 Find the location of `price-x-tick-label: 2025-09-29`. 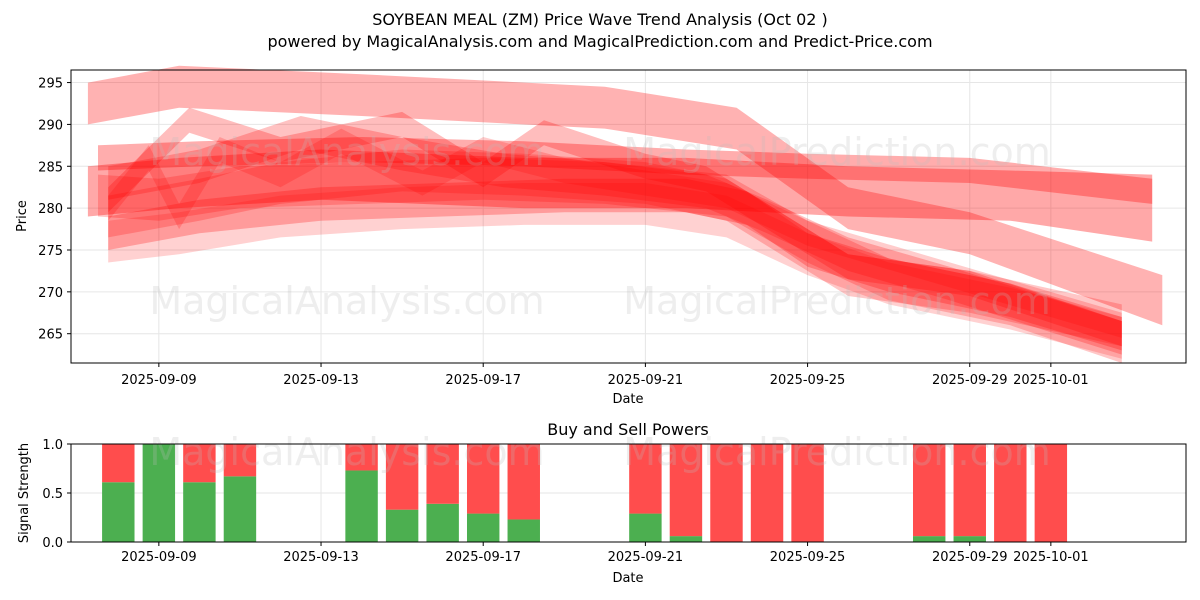

price-x-tick-label: 2025-09-29 is located at coordinates (970, 380).